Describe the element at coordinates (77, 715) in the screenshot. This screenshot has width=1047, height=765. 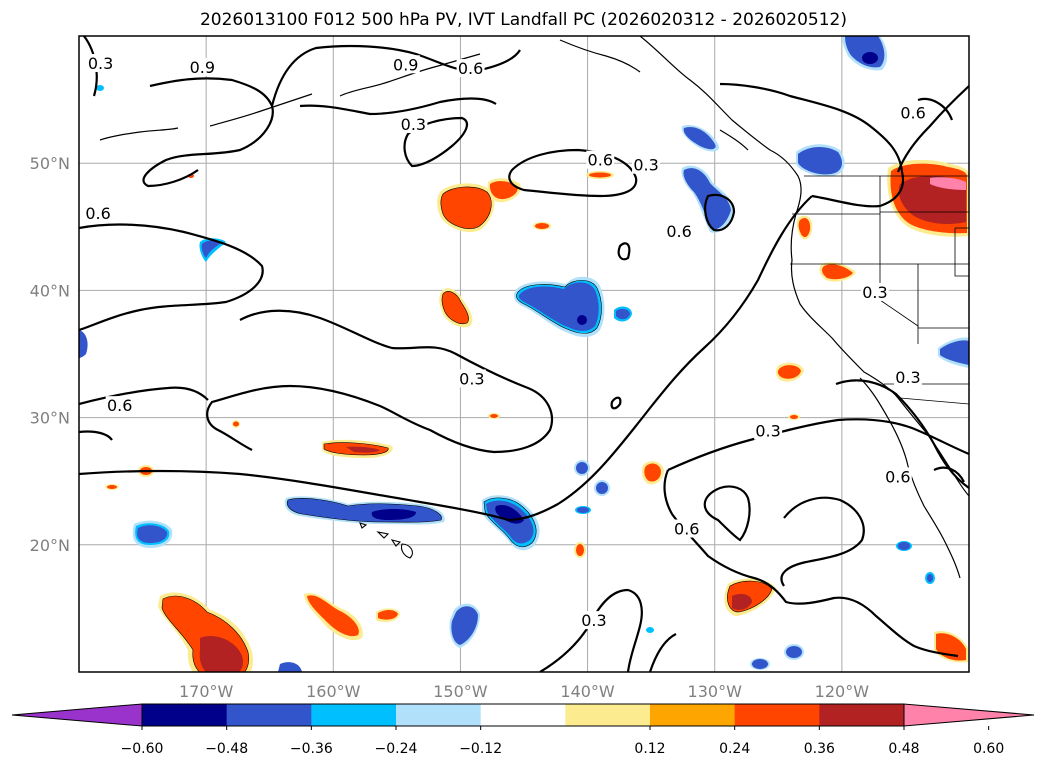
I see `colorbar-extend-min` at that location.